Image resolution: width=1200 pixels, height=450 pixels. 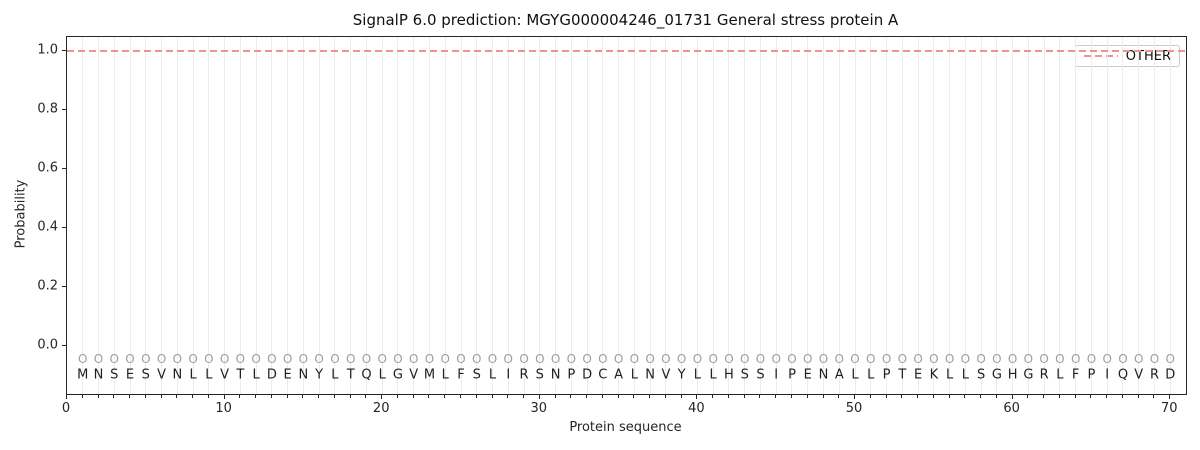 What do you see at coordinates (83, 375) in the screenshot?
I see `residue-letter: M` at bounding box center [83, 375].